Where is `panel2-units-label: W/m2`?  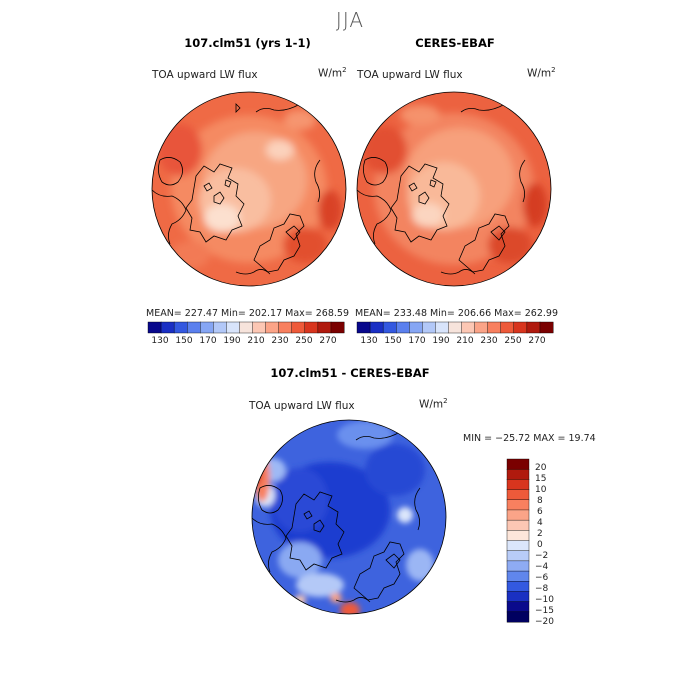
panel2-units-label: W/m2 is located at coordinates (541, 73).